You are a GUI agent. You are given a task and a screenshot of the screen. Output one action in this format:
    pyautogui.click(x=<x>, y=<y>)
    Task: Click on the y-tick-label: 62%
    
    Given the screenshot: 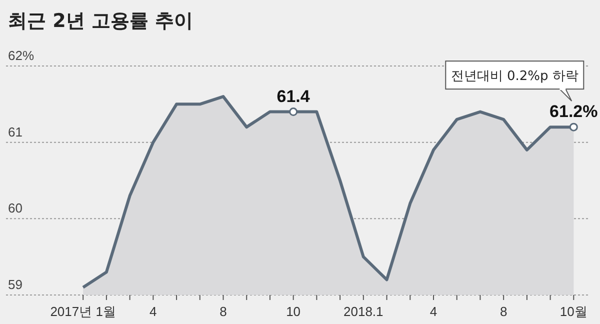 What is the action you would take?
    pyautogui.click(x=21, y=55)
    